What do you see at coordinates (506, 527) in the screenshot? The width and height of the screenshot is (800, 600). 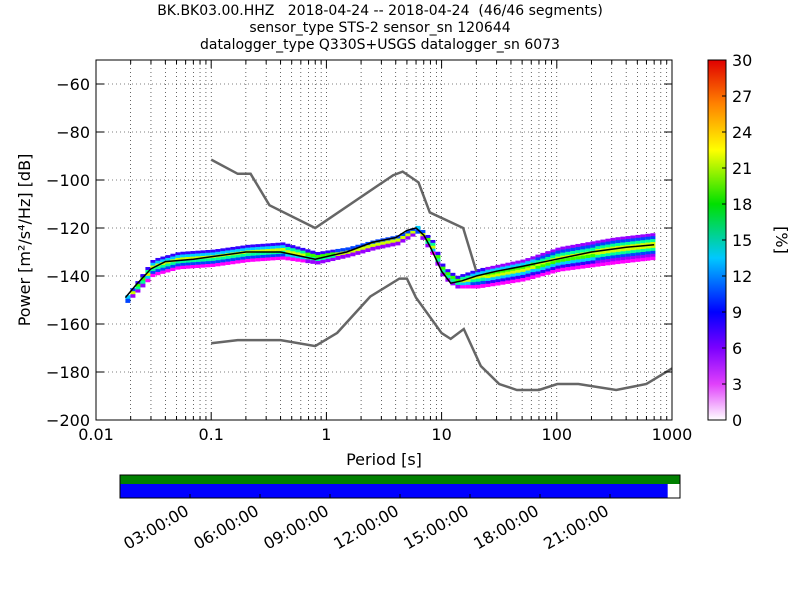 I see `coverage-tick-label: 18:00:00` at bounding box center [506, 527].